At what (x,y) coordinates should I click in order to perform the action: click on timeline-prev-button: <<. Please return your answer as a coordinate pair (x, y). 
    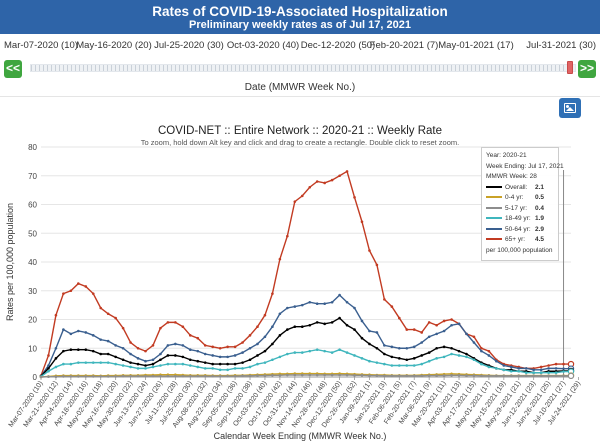
    Looking at the image, I should click on (13, 69).